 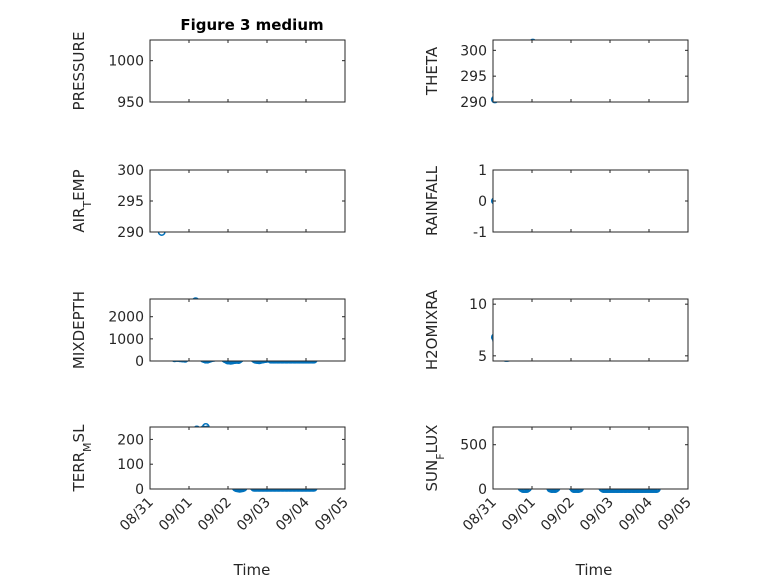 What do you see at coordinates (130, 465) in the screenshot?
I see `y-tick-label: 100` at bounding box center [130, 465].